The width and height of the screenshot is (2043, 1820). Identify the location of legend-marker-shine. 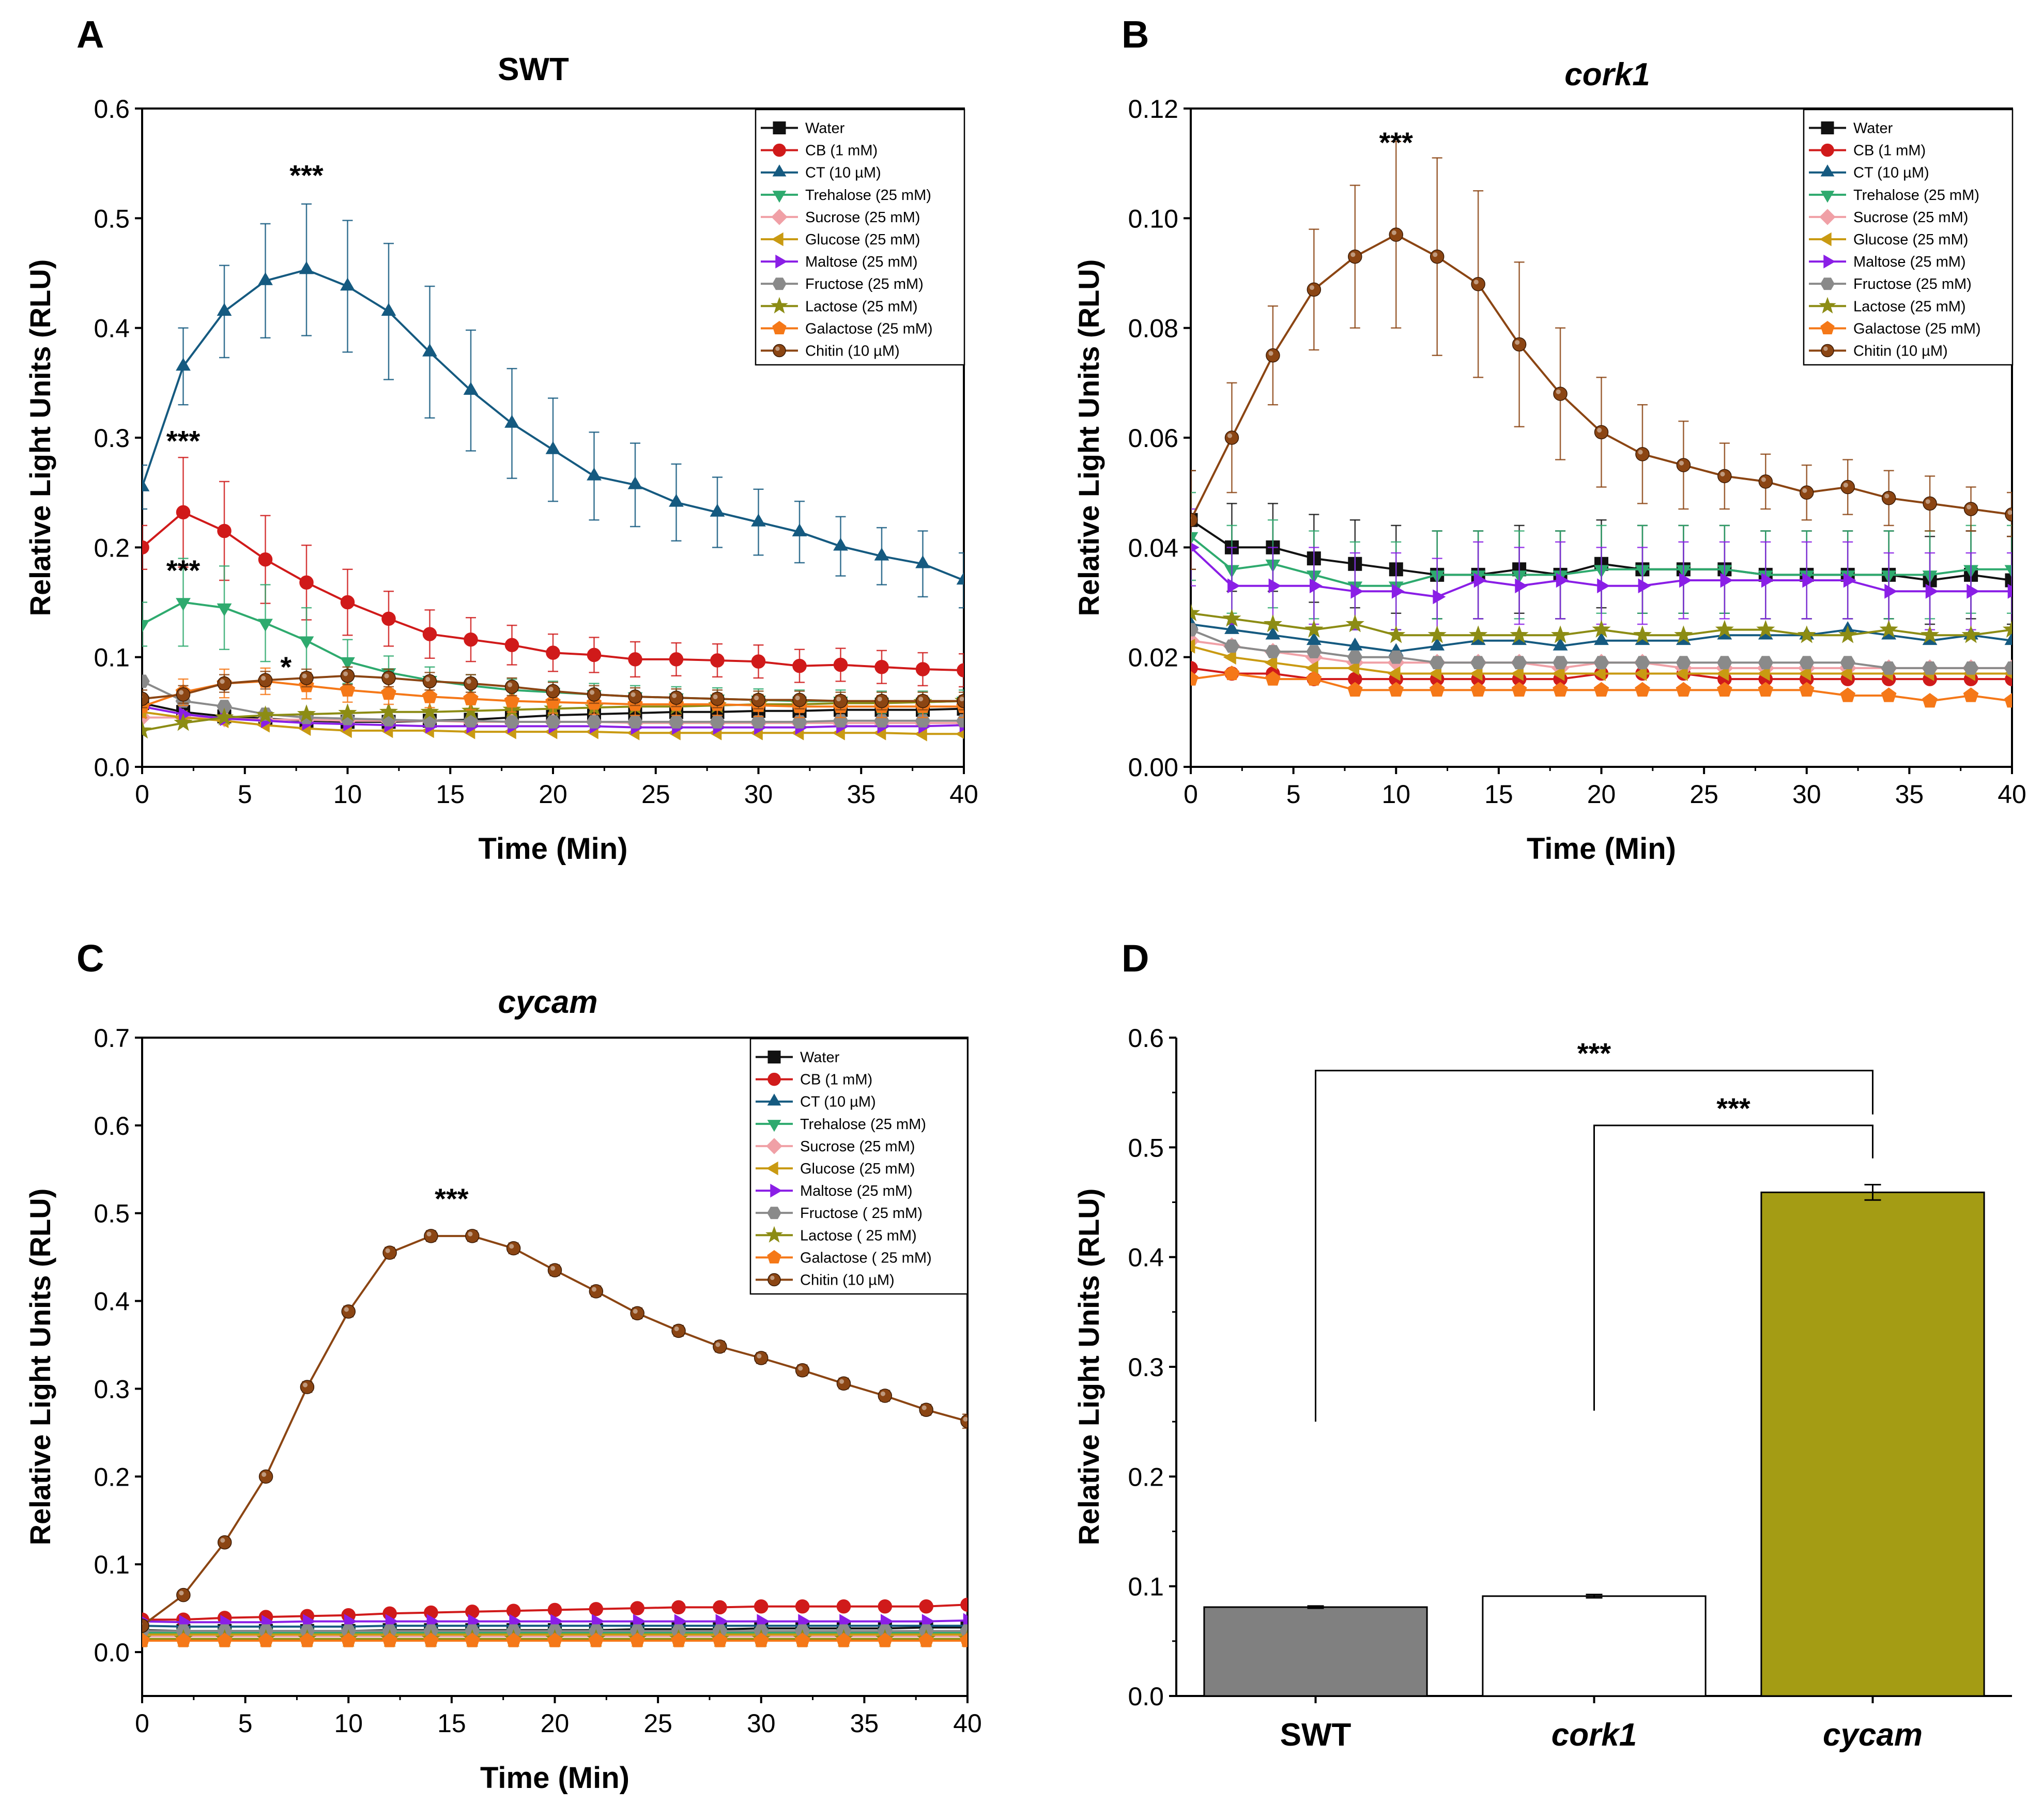
(777, 348).